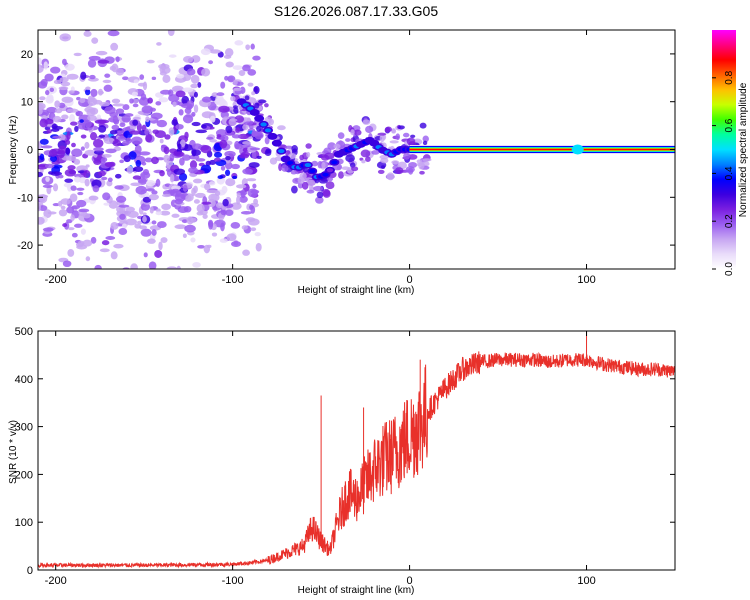 The image size is (750, 600). What do you see at coordinates (577, 149) in the screenshot?
I see `carrier-blob` at bounding box center [577, 149].